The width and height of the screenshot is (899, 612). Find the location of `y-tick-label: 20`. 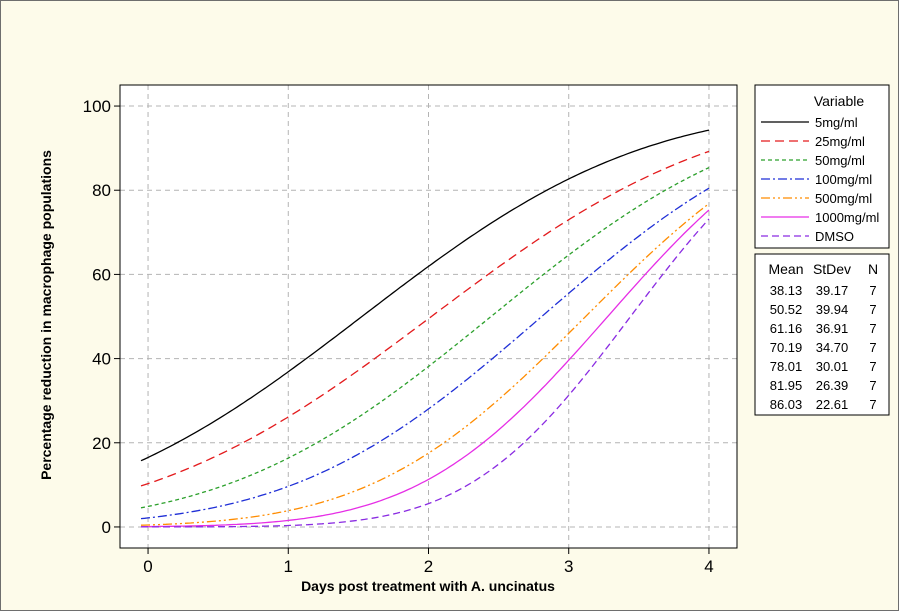

y-tick-label: 20 is located at coordinates (101, 443).